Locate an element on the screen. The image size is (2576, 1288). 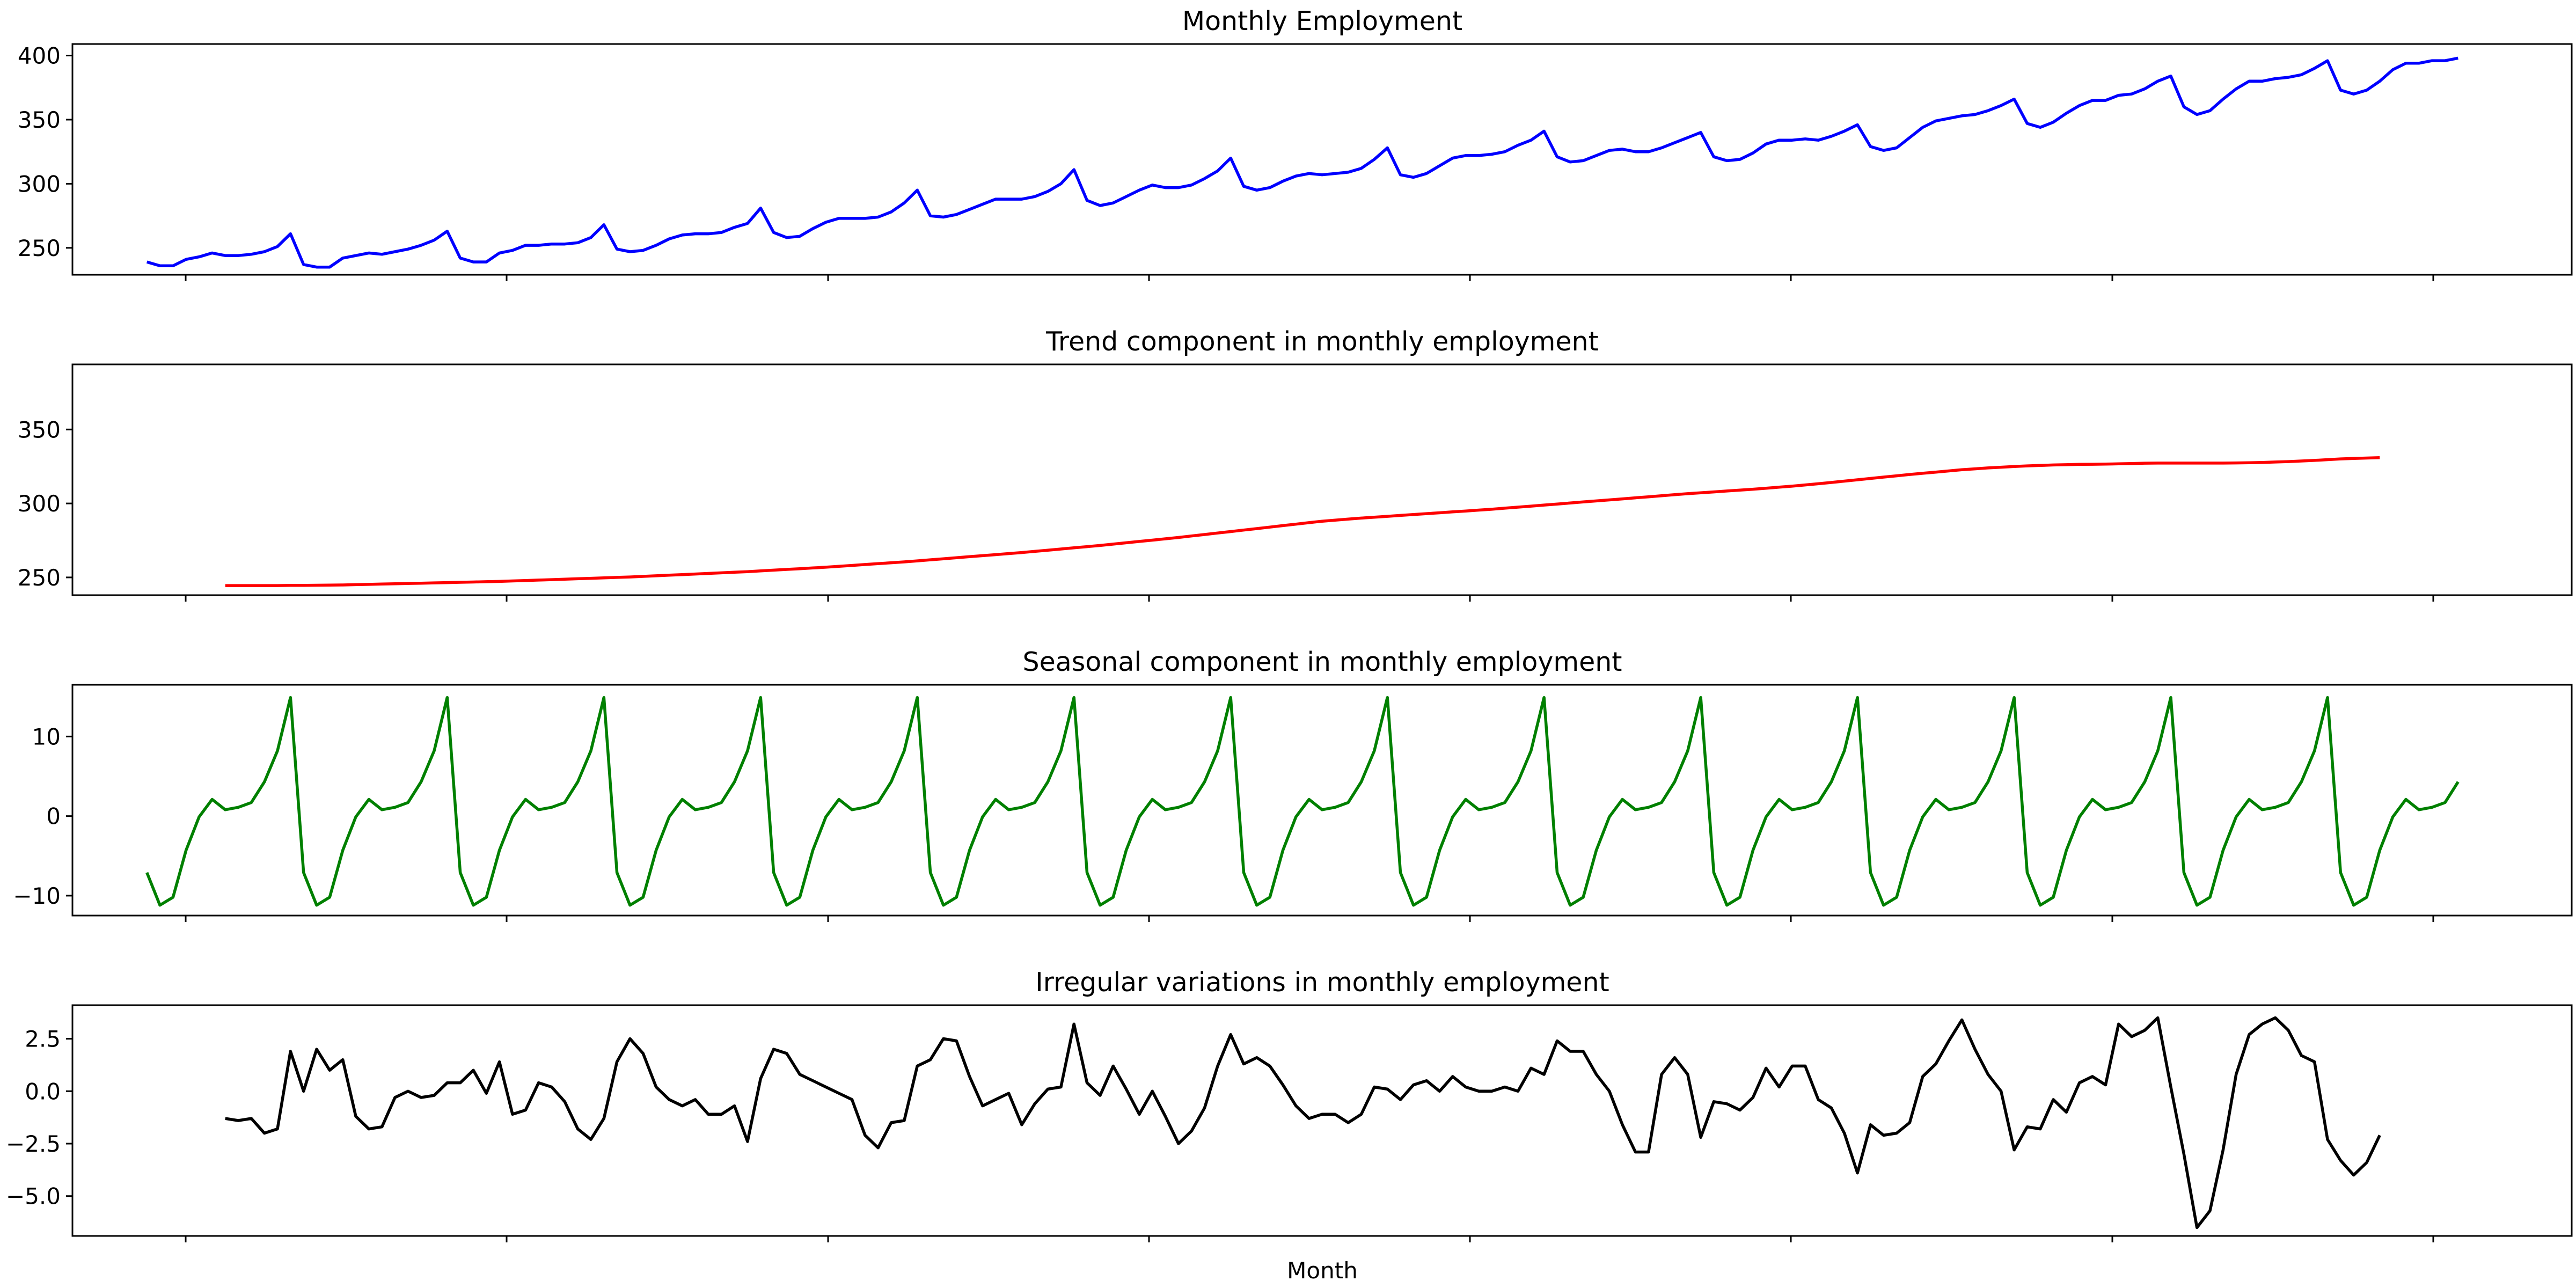
y-tick-label: −10 is located at coordinates (37, 896).